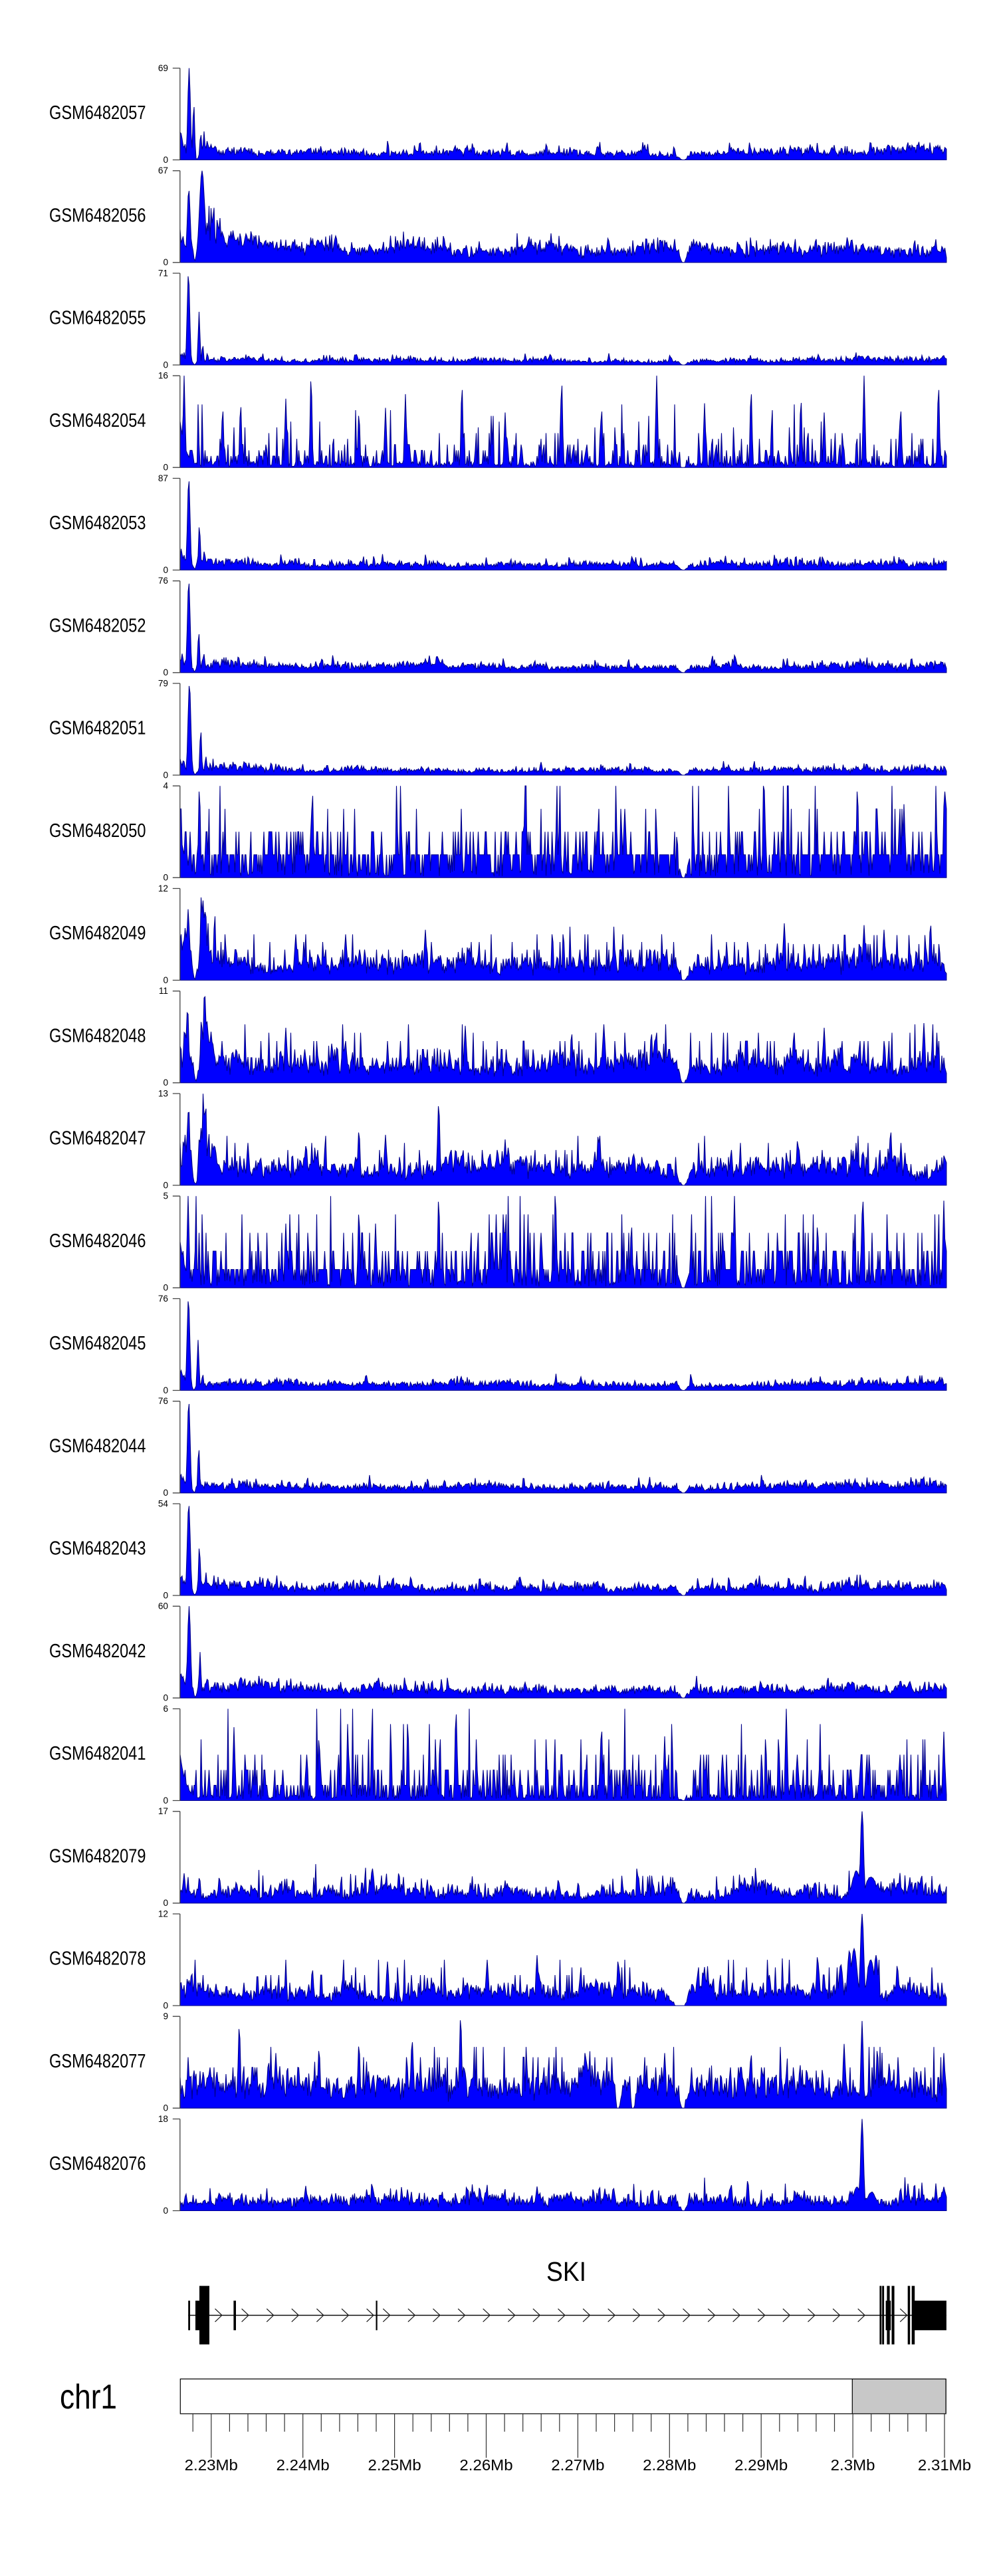  What do you see at coordinates (97, 523) in the screenshot?
I see `svg-text: GSM6482053` at bounding box center [97, 523].